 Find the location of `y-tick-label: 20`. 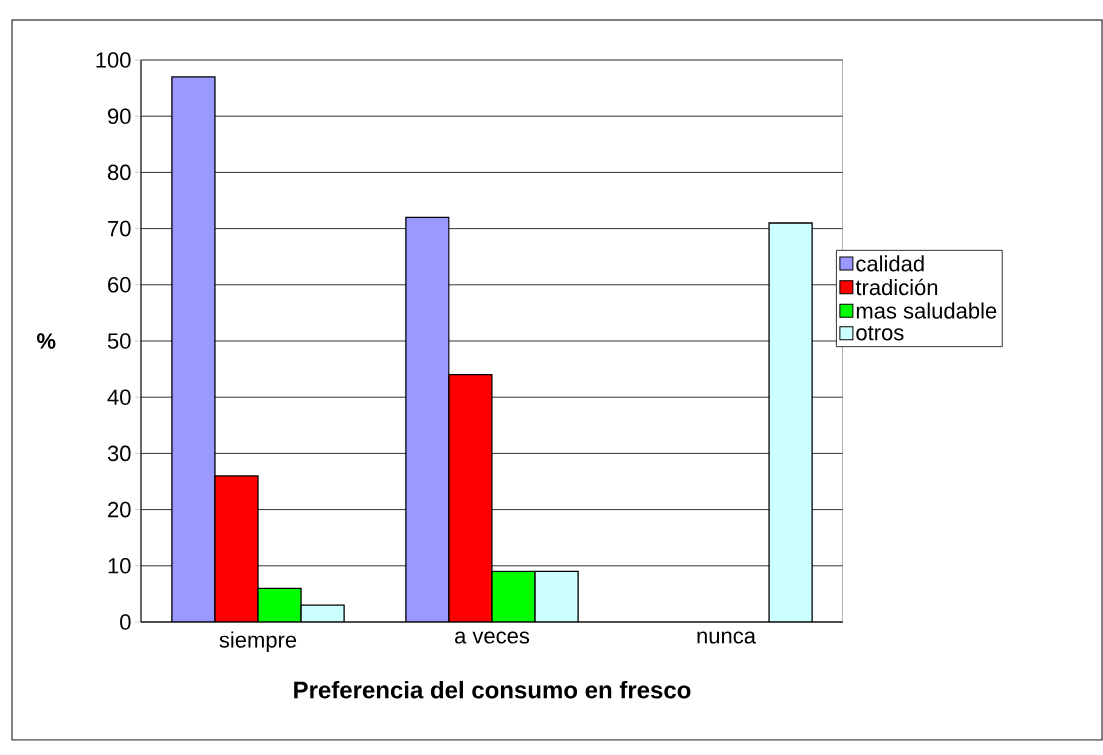

y-tick-label: 20 is located at coordinates (119, 509).